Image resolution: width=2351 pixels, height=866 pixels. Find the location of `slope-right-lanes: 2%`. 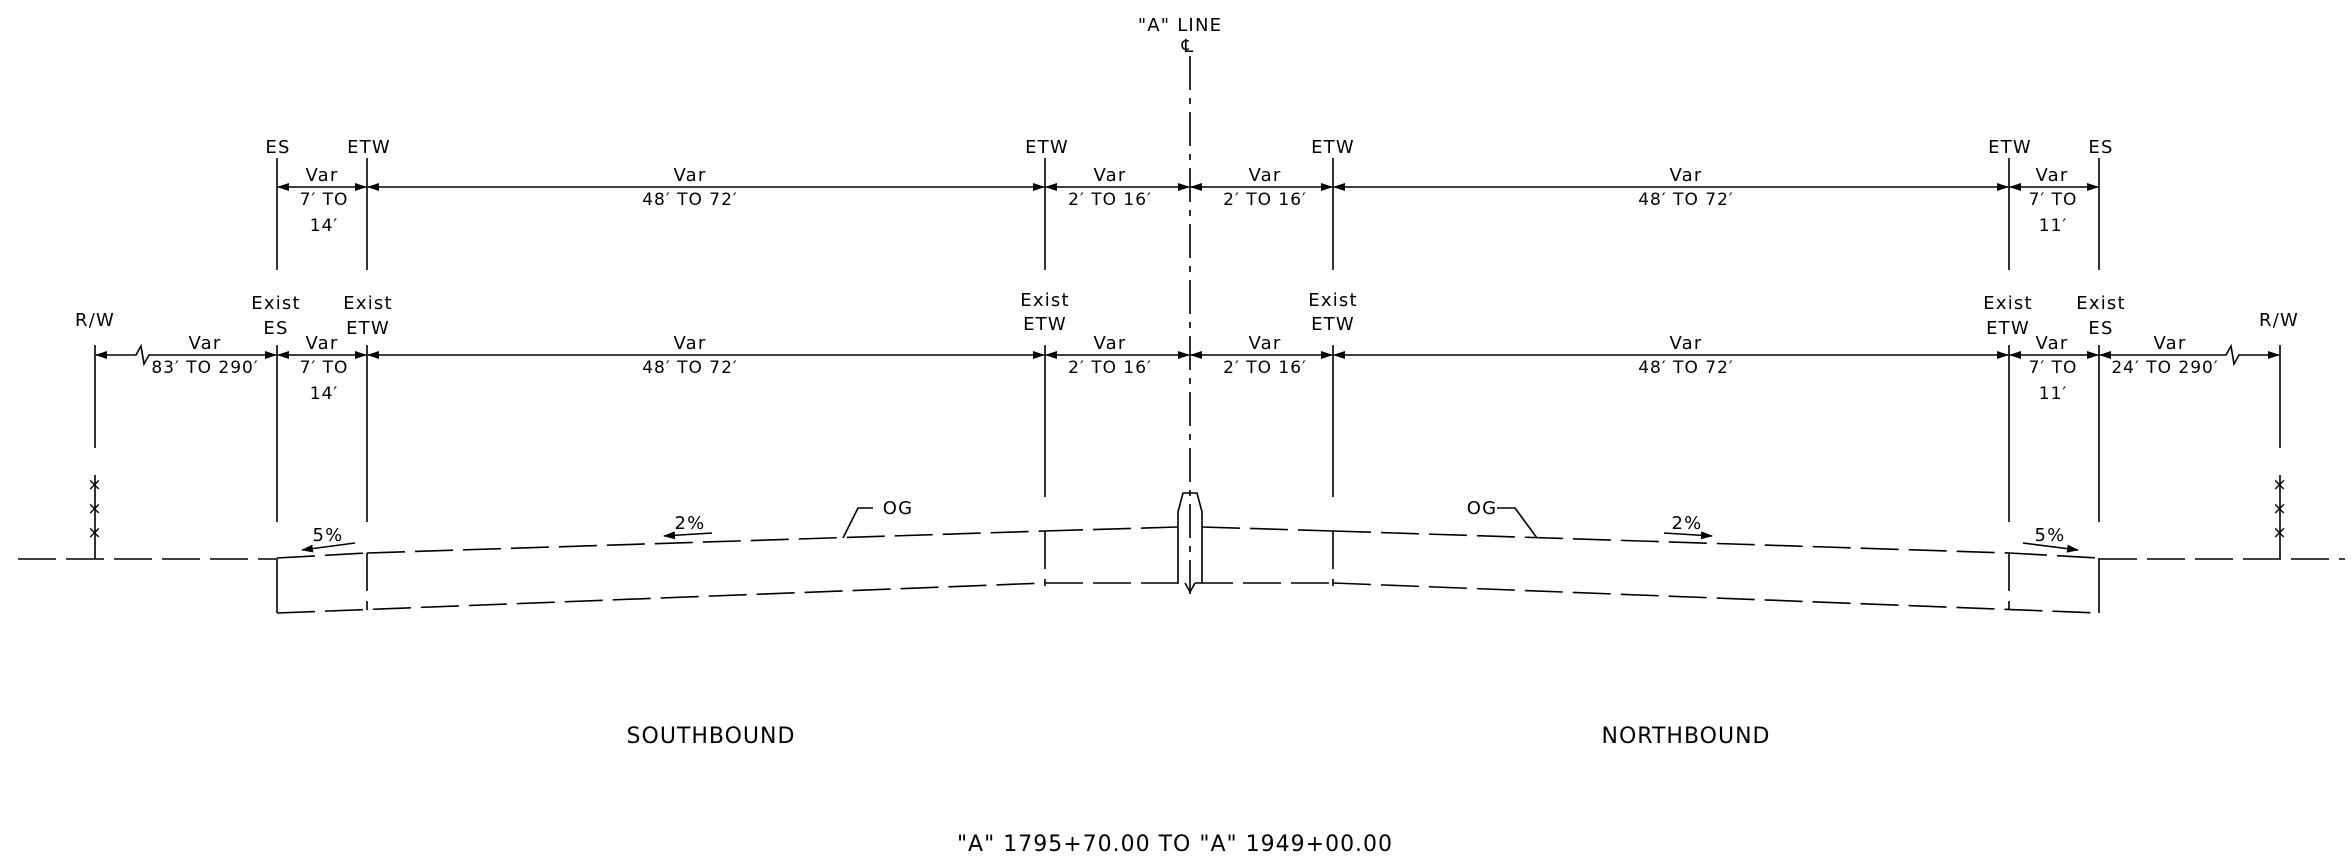

slope-right-lanes: 2% is located at coordinates (1687, 523).